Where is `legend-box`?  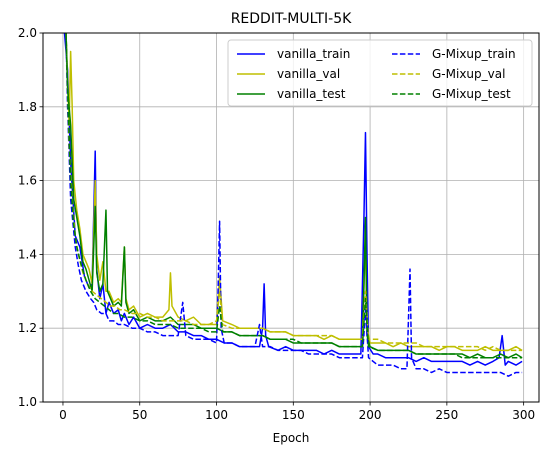
legend-box is located at coordinates (380, 73).